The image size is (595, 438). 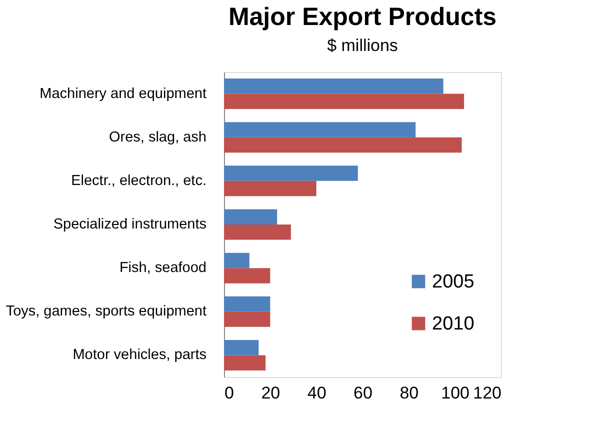 I want to click on legend-label: 2010, so click(x=453, y=324).